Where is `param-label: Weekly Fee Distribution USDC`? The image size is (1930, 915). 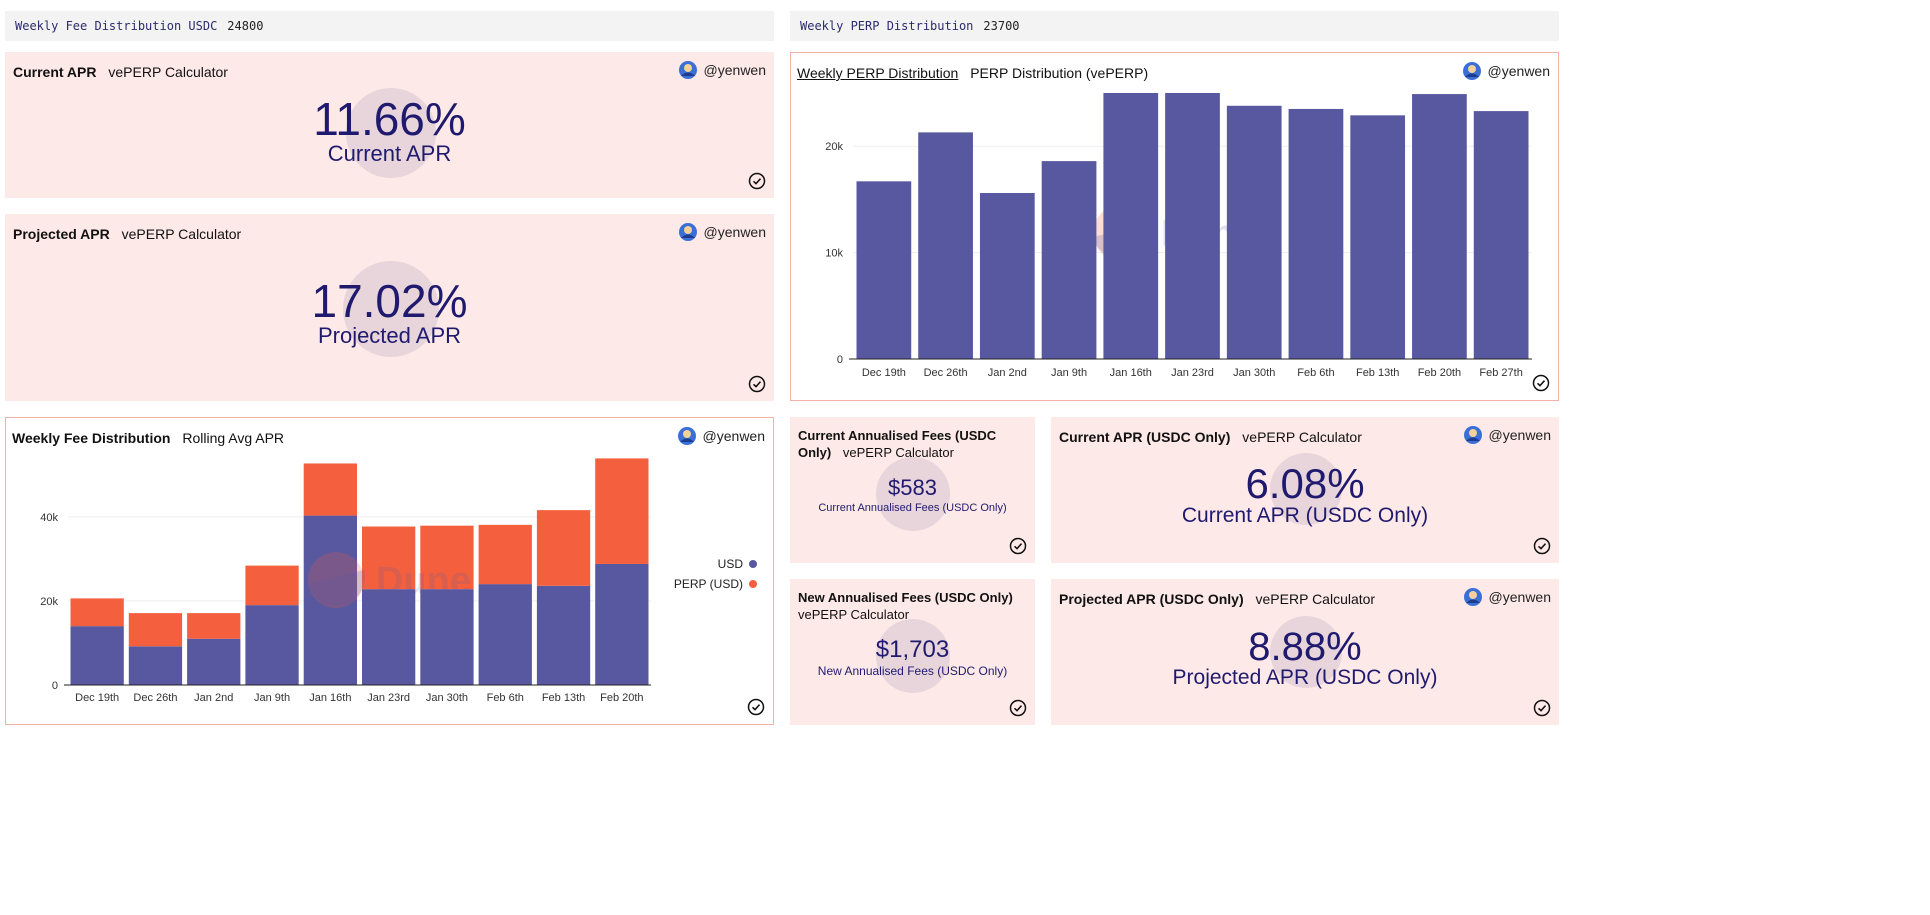
param-label: Weekly Fee Distribution USDC is located at coordinates (116, 26).